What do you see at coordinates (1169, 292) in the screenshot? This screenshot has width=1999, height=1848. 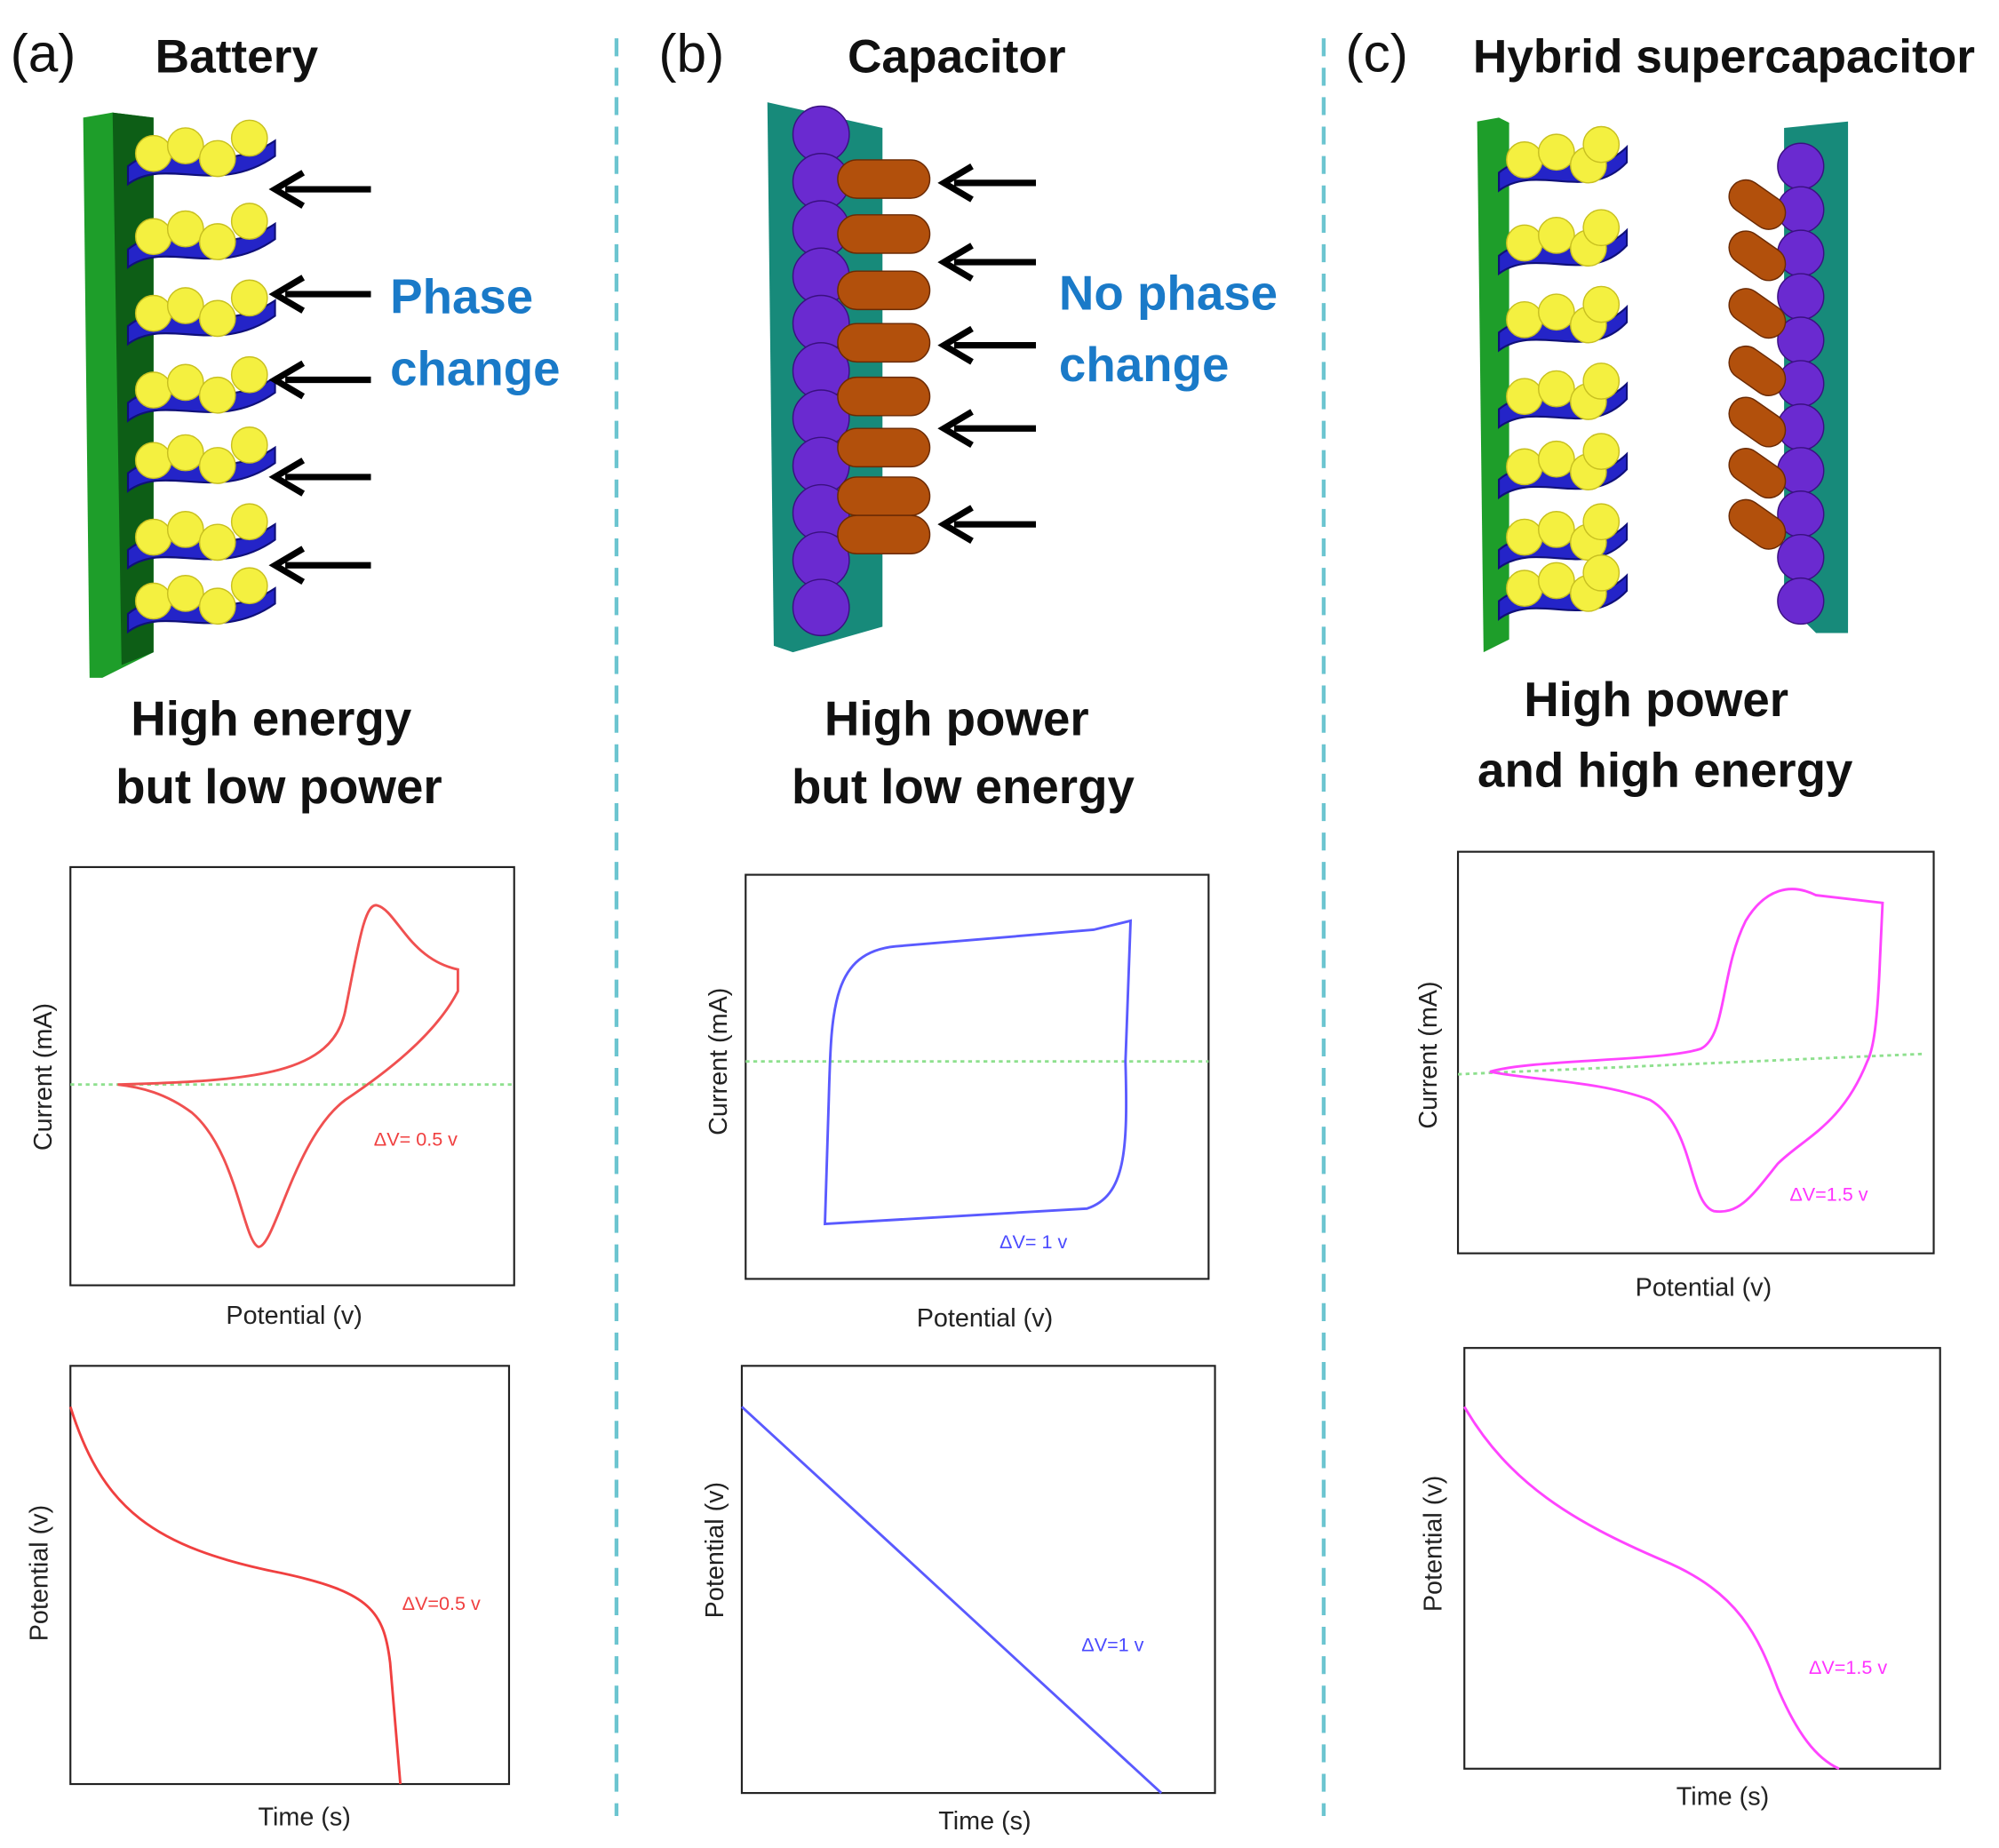 I see `phase-note: No phase` at bounding box center [1169, 292].